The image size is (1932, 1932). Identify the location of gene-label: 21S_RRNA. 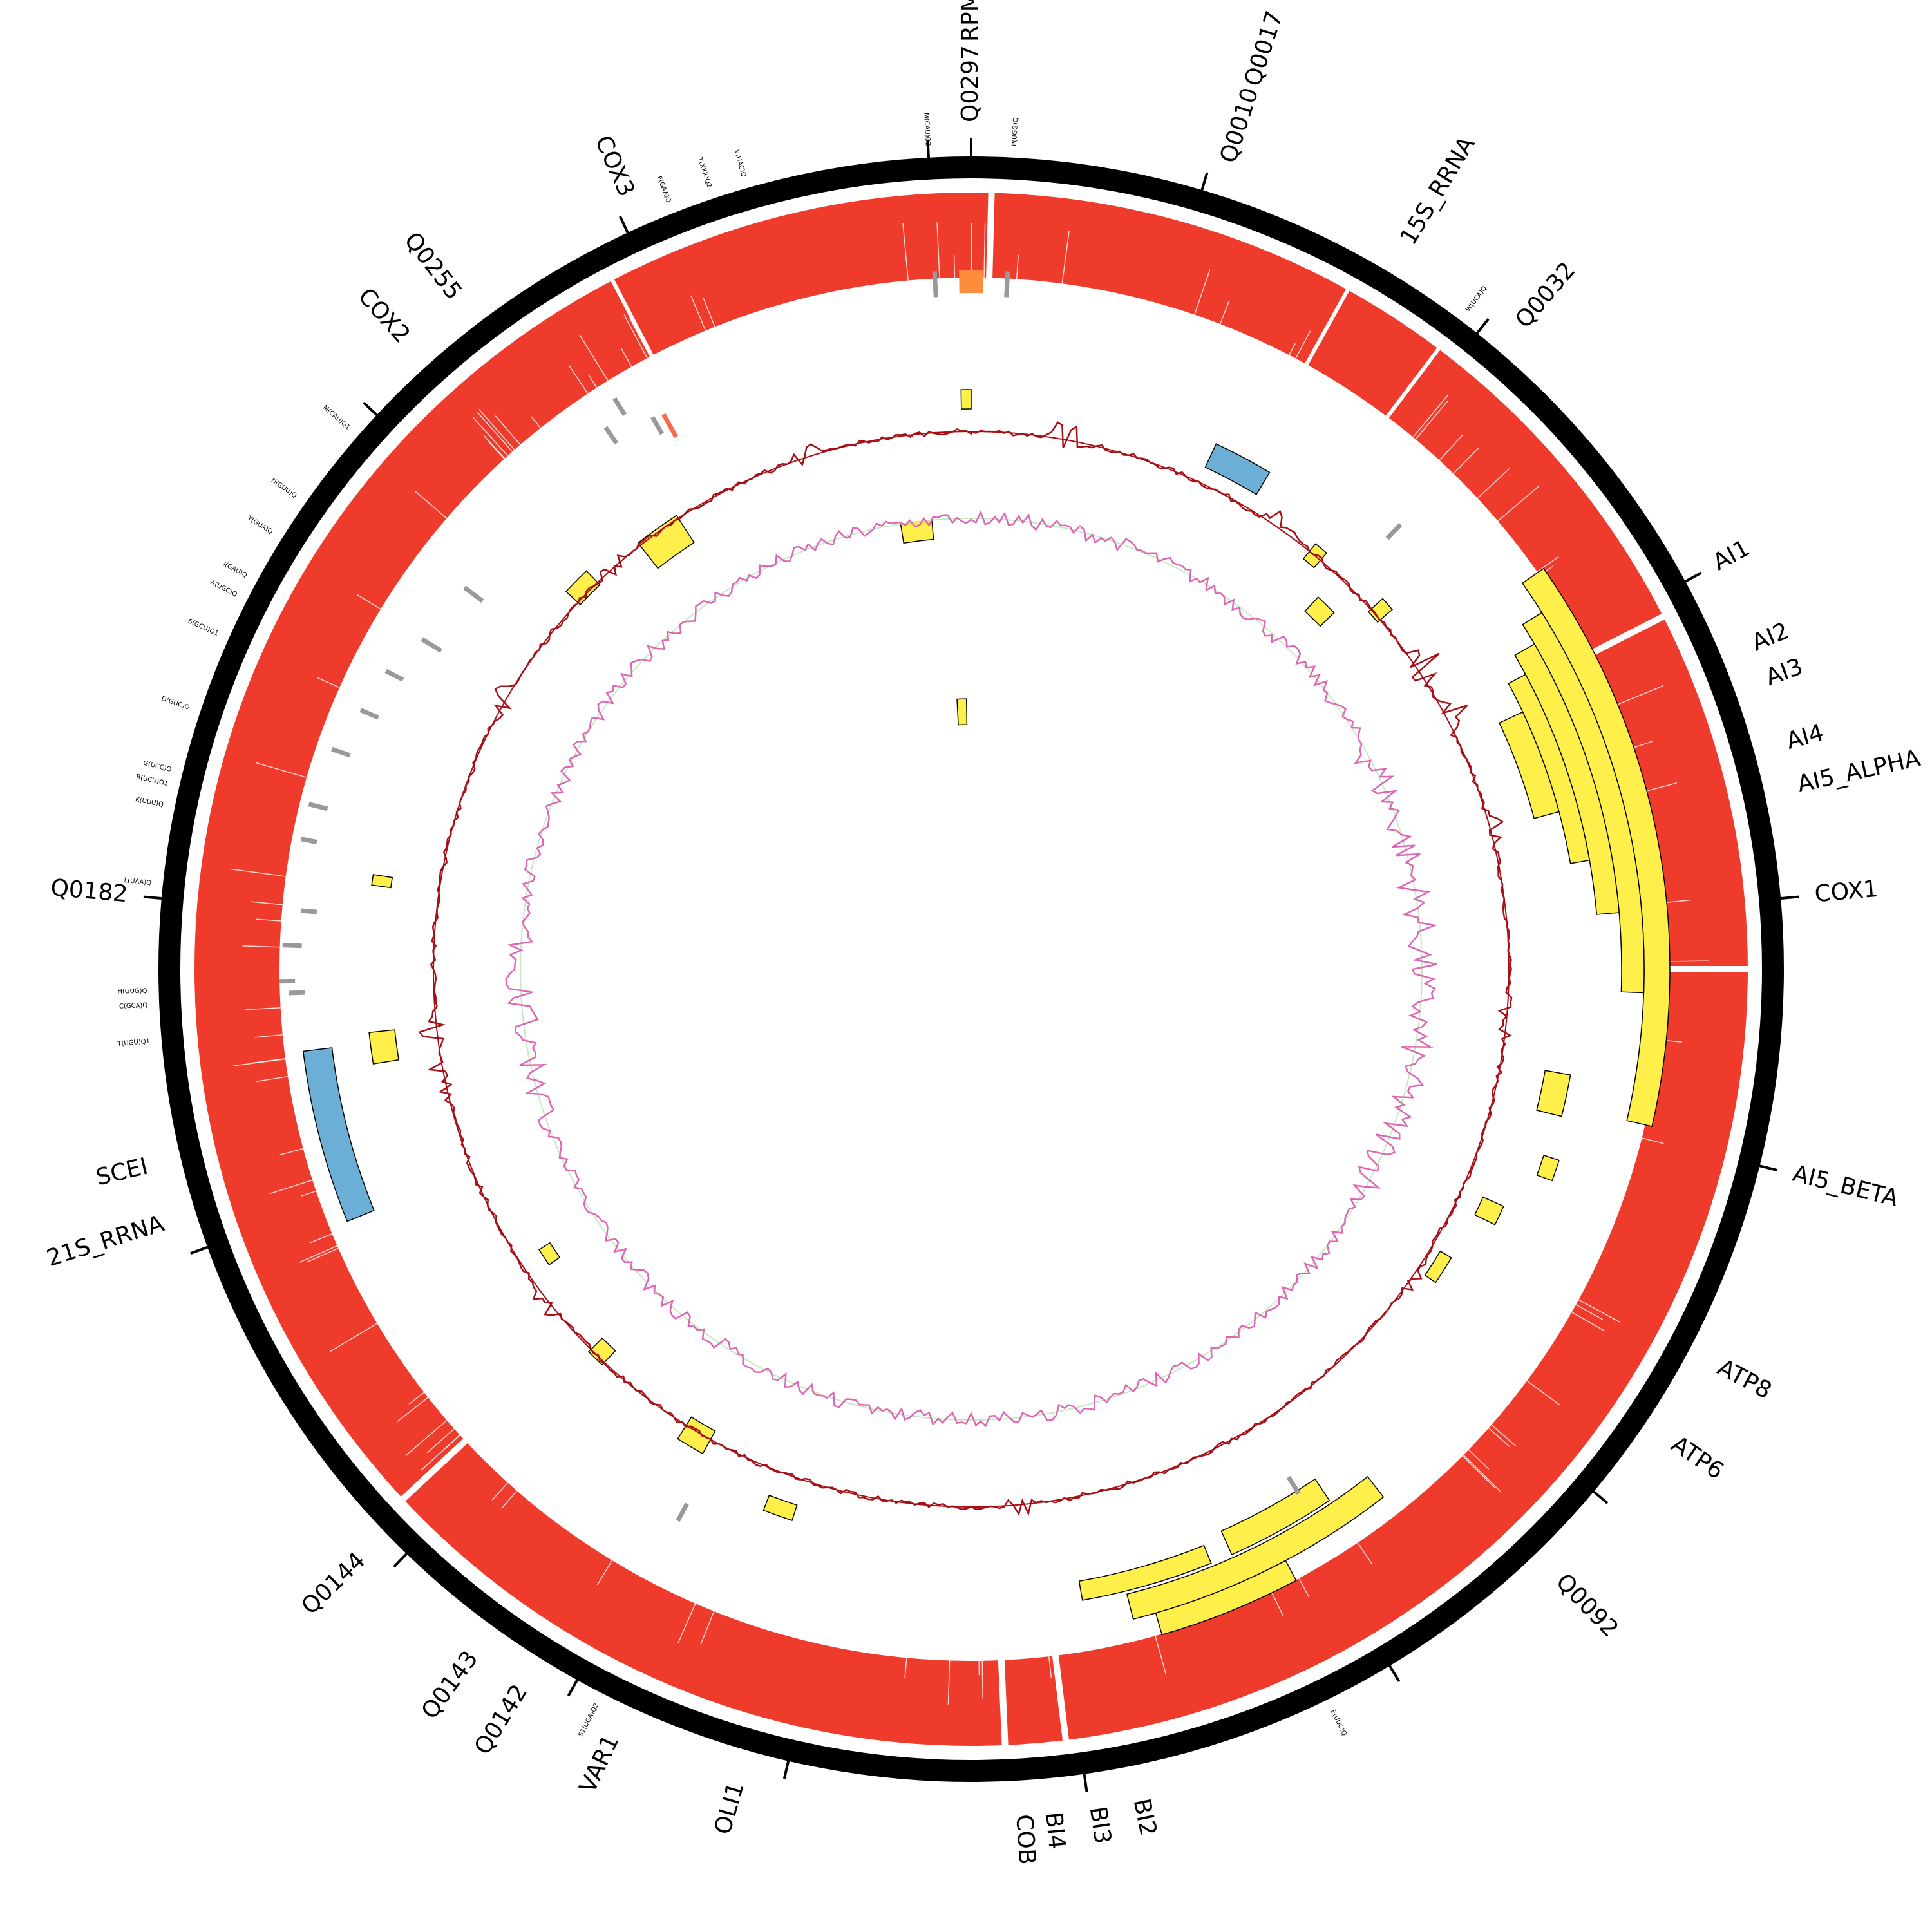
(105, 1241).